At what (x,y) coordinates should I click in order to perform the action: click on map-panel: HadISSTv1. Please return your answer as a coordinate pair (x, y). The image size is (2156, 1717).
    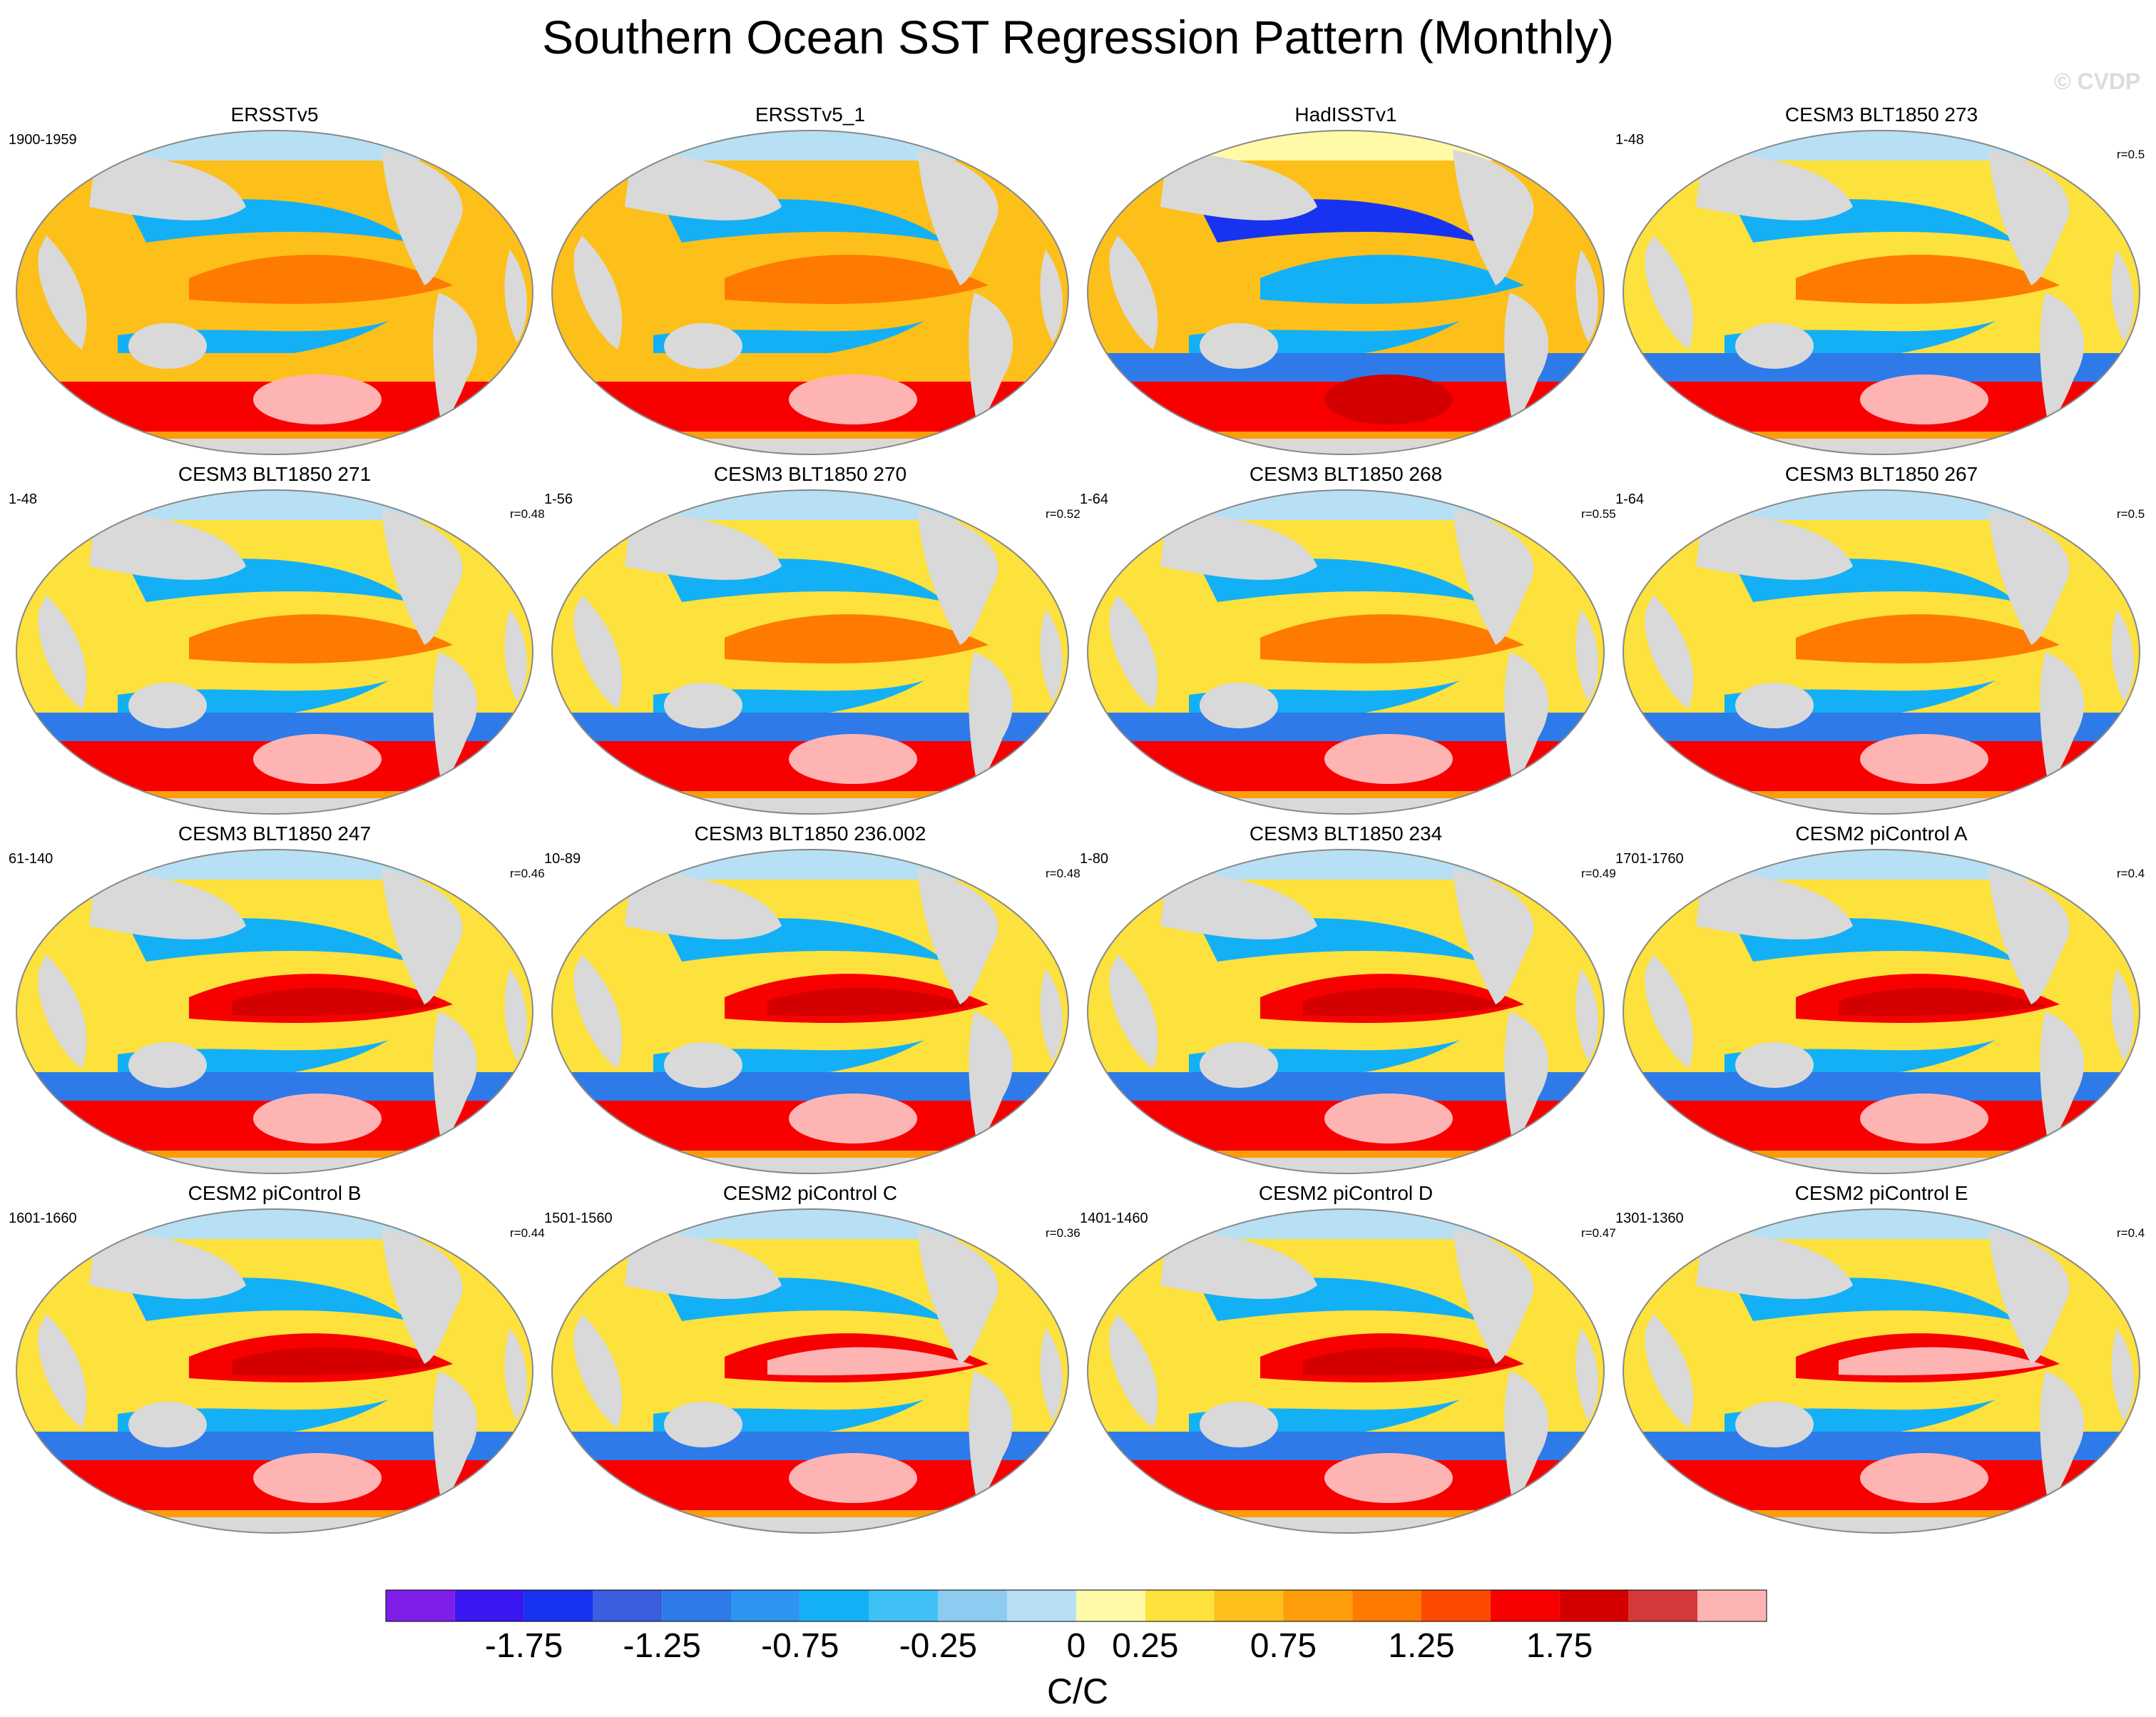
    Looking at the image, I should click on (1346, 279).